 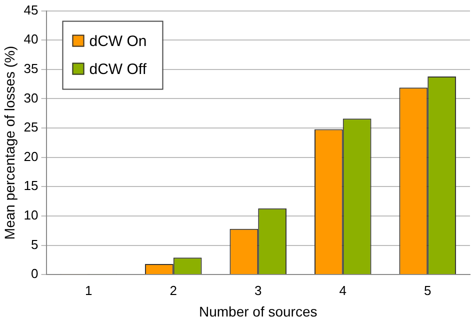 What do you see at coordinates (258, 290) in the screenshot?
I see `x-tick-label: 3` at bounding box center [258, 290].